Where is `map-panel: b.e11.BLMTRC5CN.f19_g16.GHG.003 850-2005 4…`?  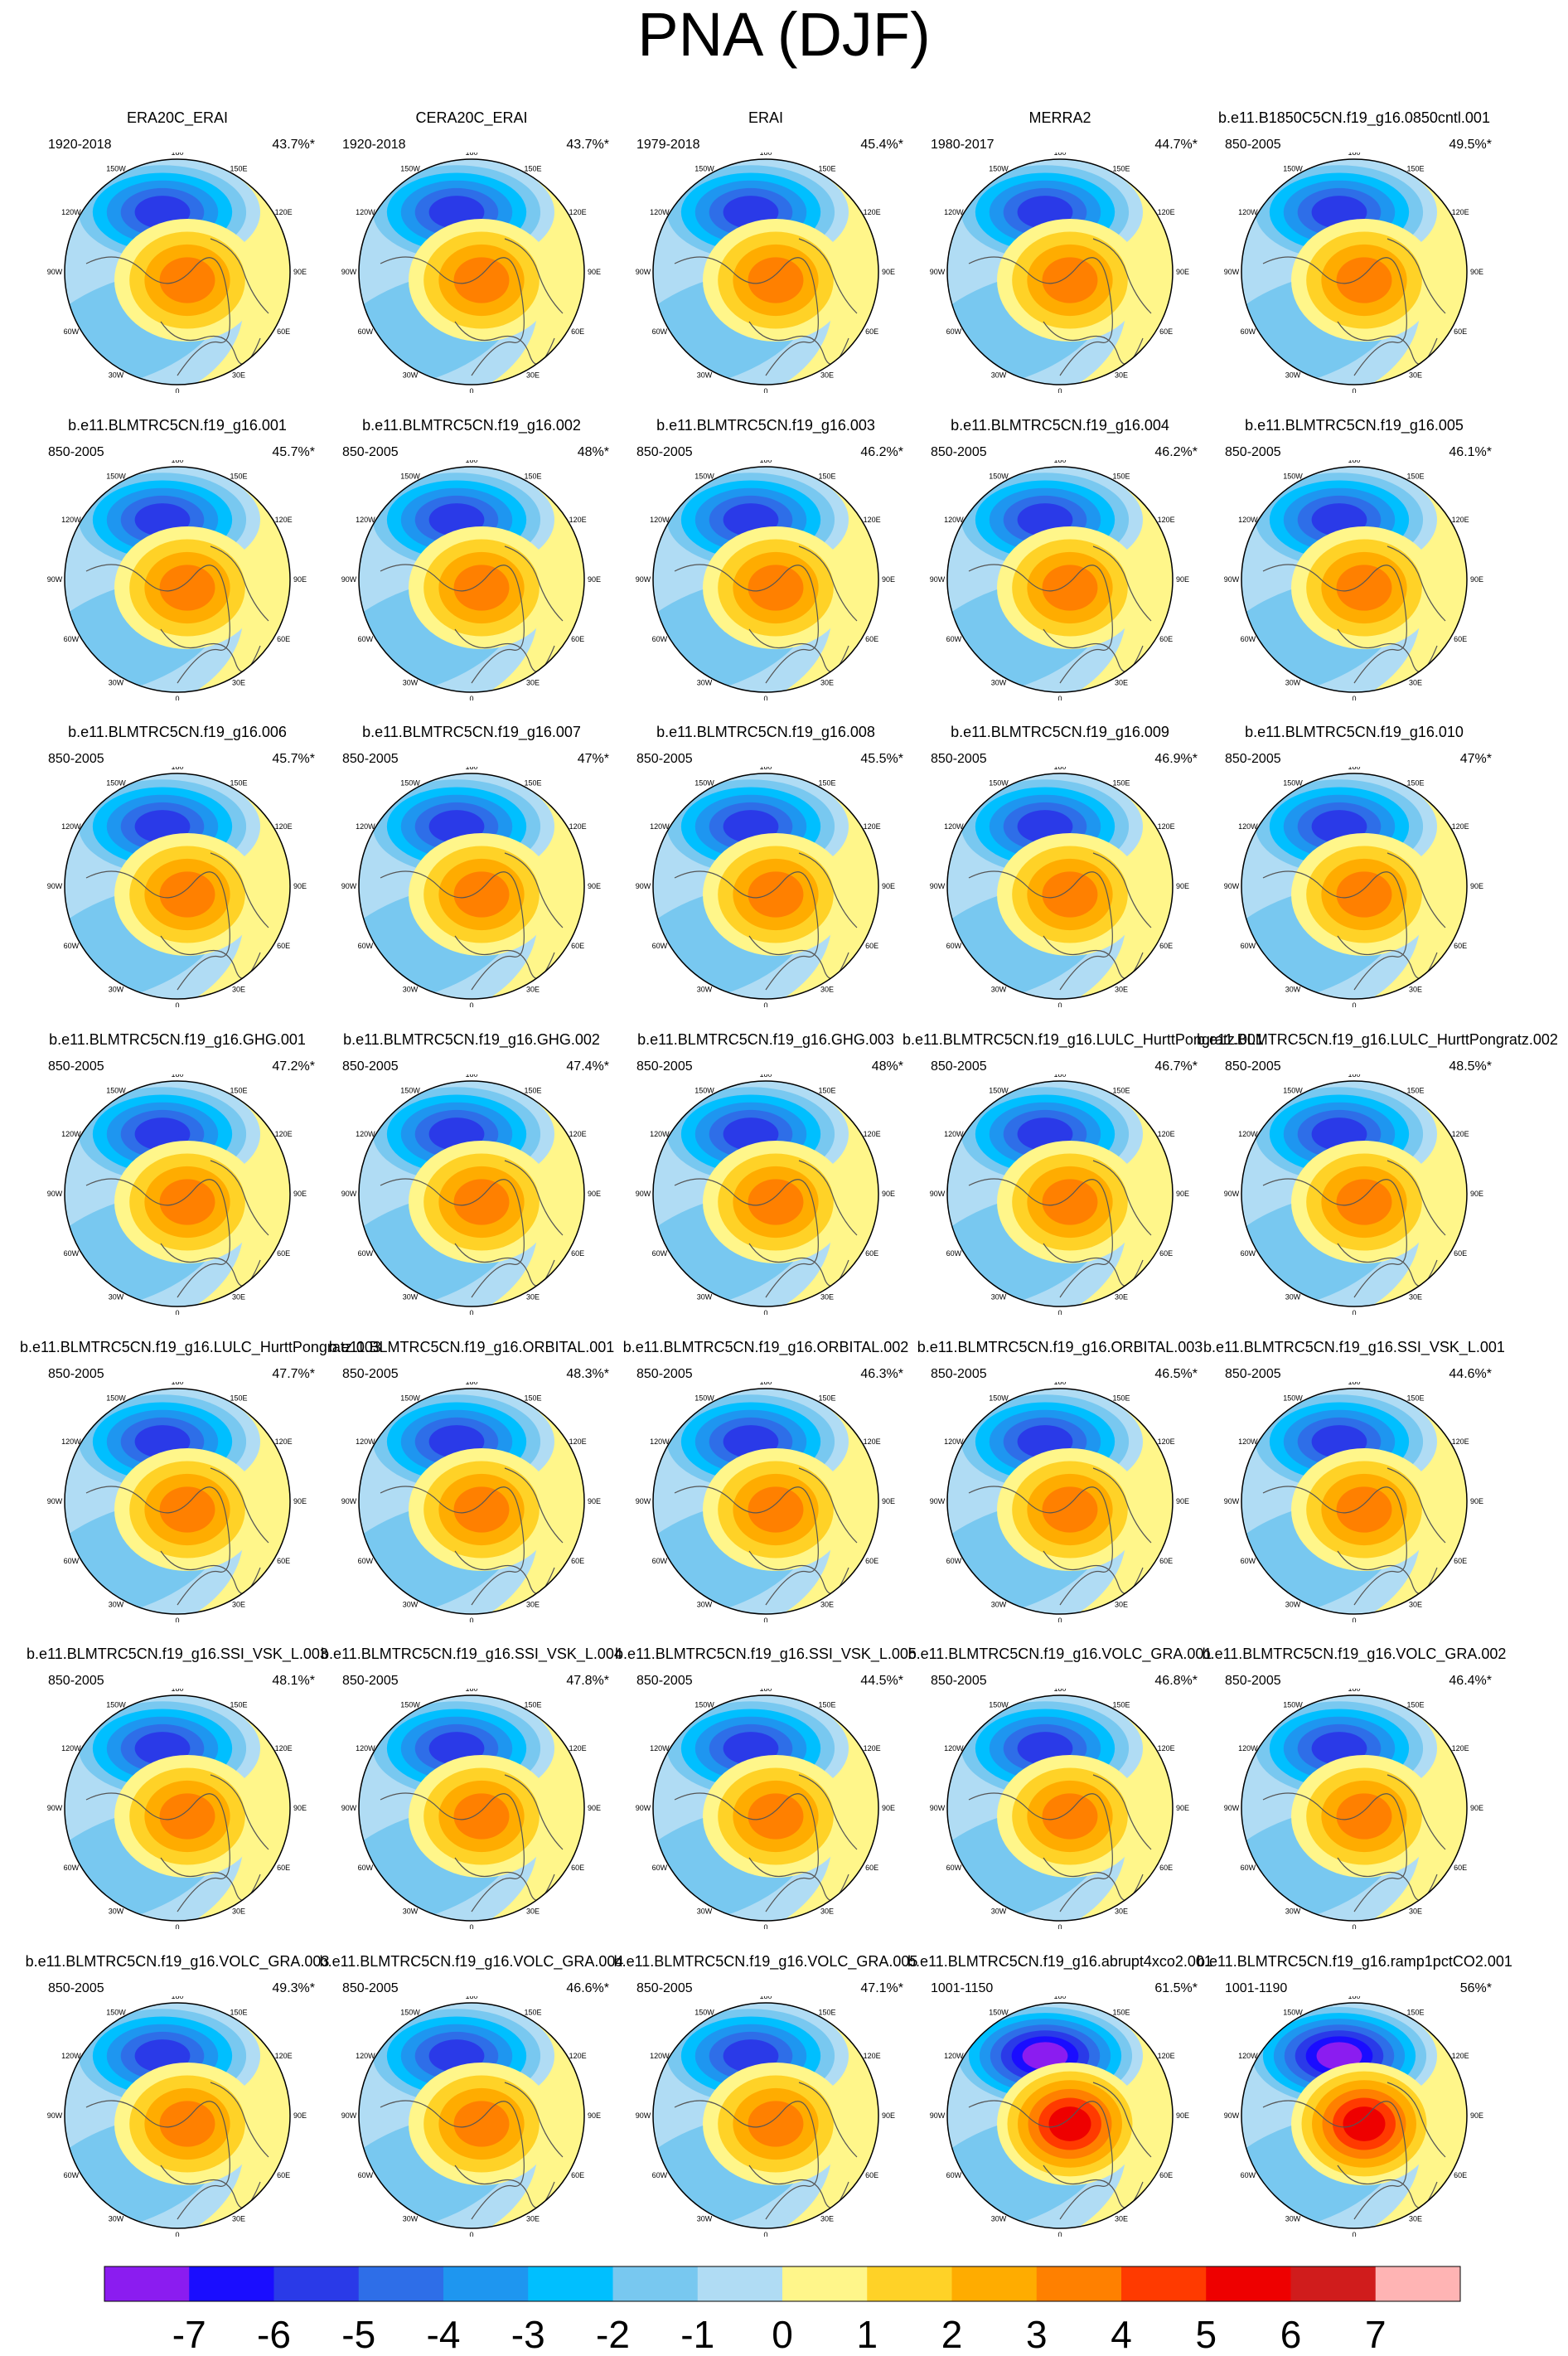 map-panel: b.e11.BLMTRC5CN.f19_g16.GHG.003 850-2005 4… is located at coordinates (766, 1173).